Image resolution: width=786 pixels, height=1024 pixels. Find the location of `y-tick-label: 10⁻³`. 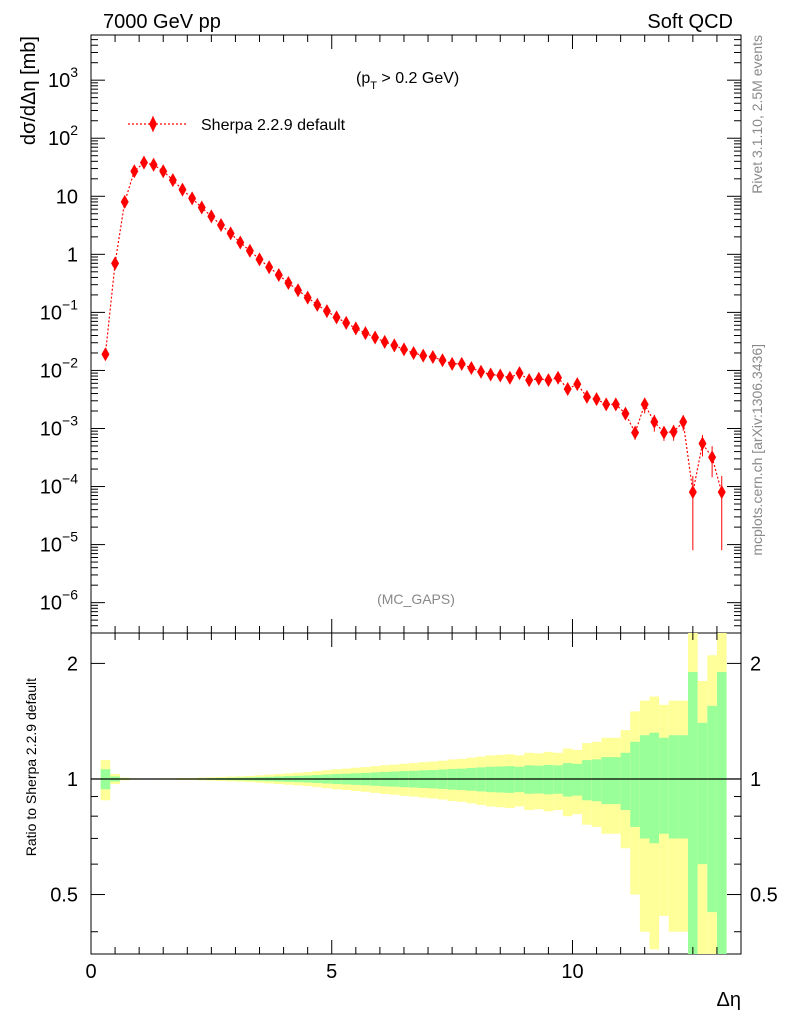

y-tick-label: 10⁻³ is located at coordinates (59, 426).